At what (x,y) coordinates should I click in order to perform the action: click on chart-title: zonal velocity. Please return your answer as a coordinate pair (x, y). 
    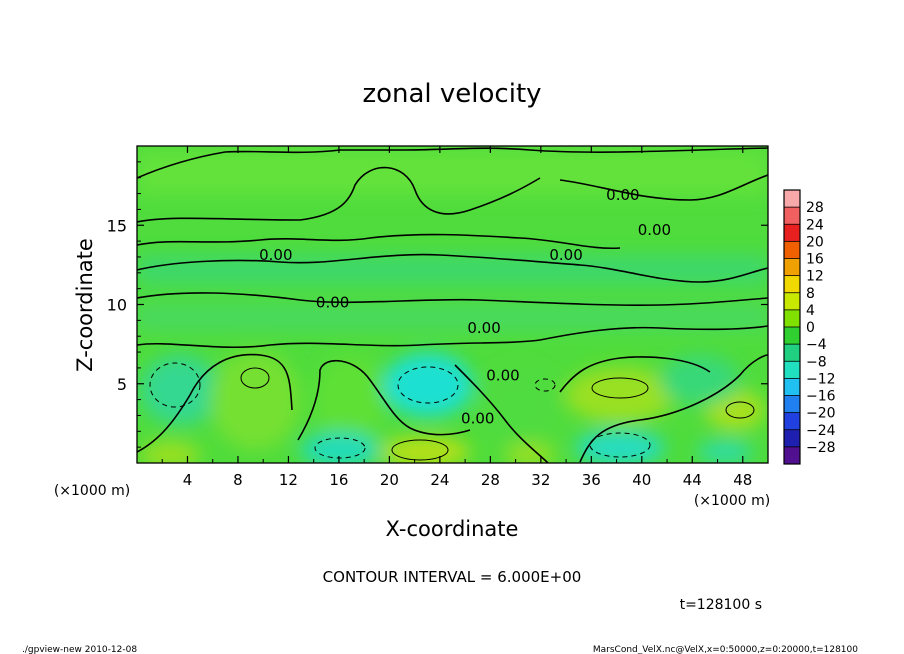
    Looking at the image, I should click on (451, 94).